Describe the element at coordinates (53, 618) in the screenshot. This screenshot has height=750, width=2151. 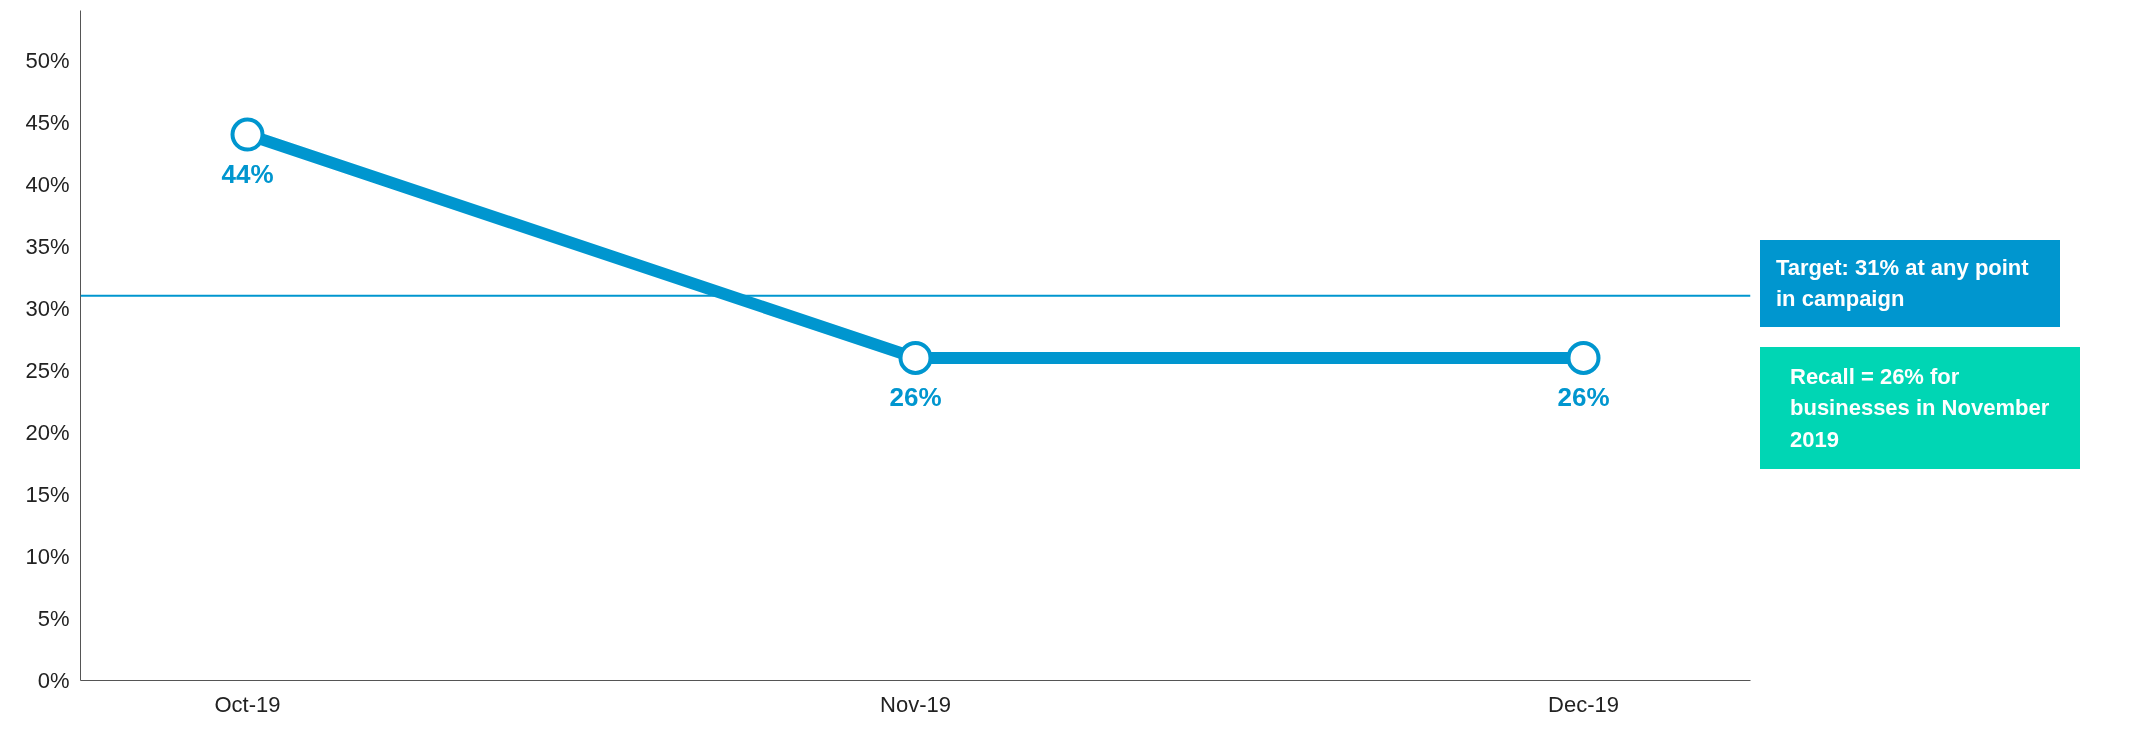
I see `y-tick-label: 5%` at that location.